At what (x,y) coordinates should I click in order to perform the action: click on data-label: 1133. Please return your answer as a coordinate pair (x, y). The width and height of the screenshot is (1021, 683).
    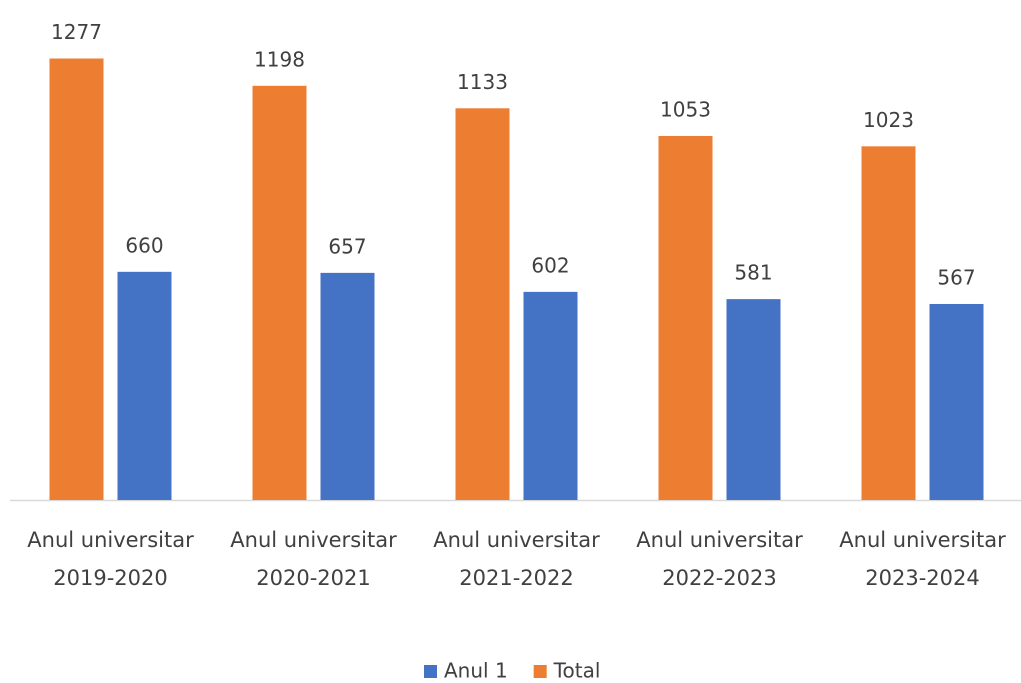
    Looking at the image, I should click on (482, 82).